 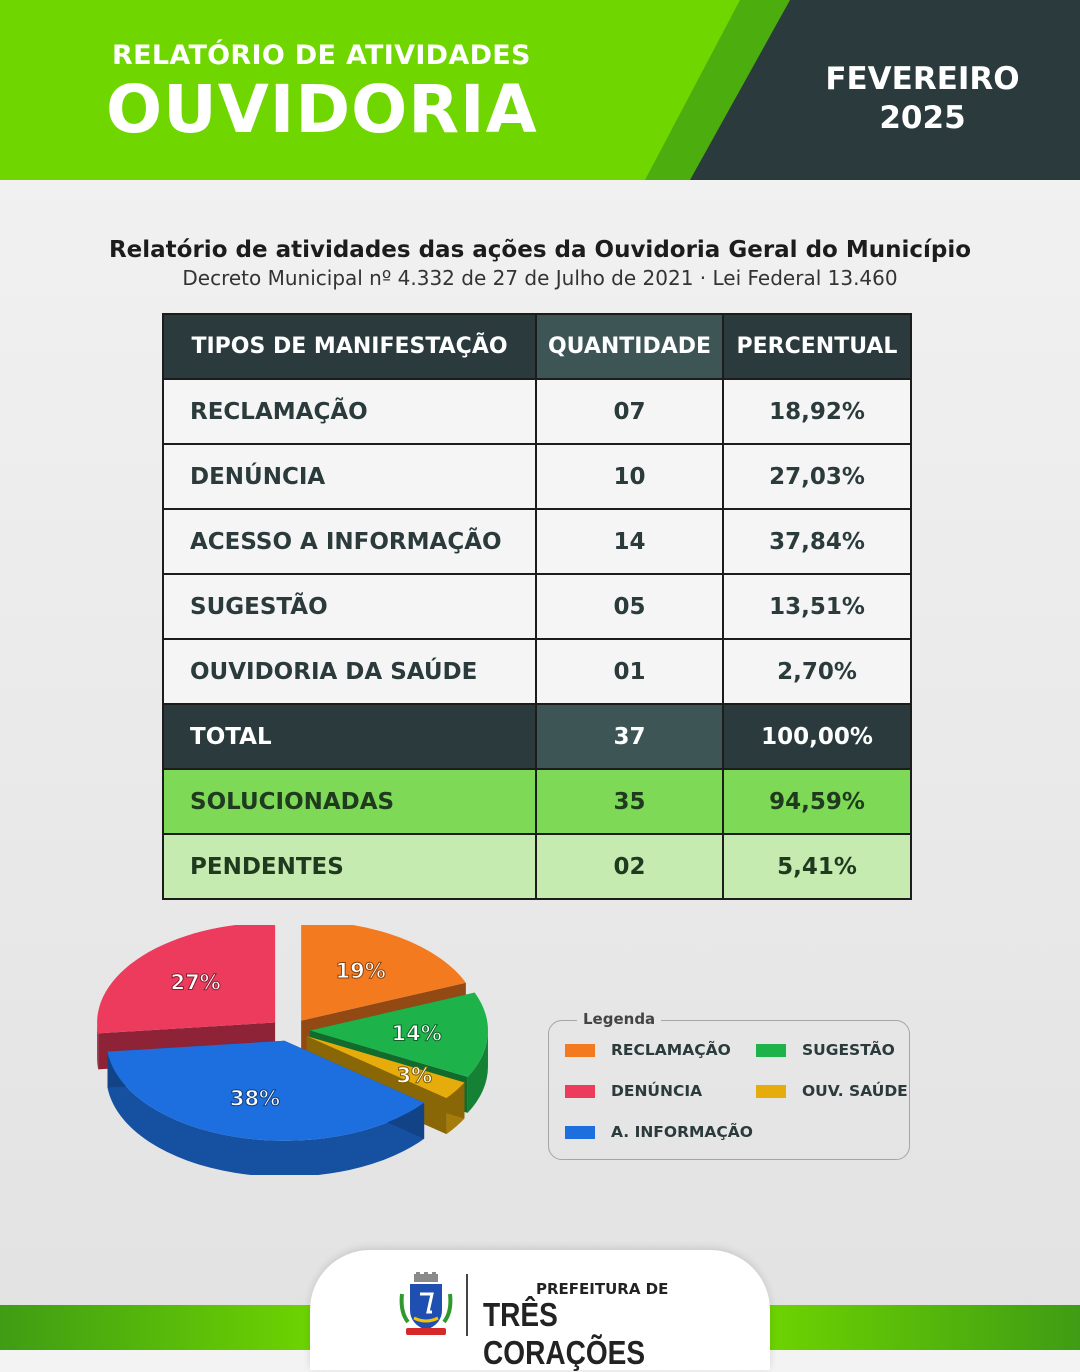 I want to click on header-title: OUVIDORIA, so click(x=322, y=109).